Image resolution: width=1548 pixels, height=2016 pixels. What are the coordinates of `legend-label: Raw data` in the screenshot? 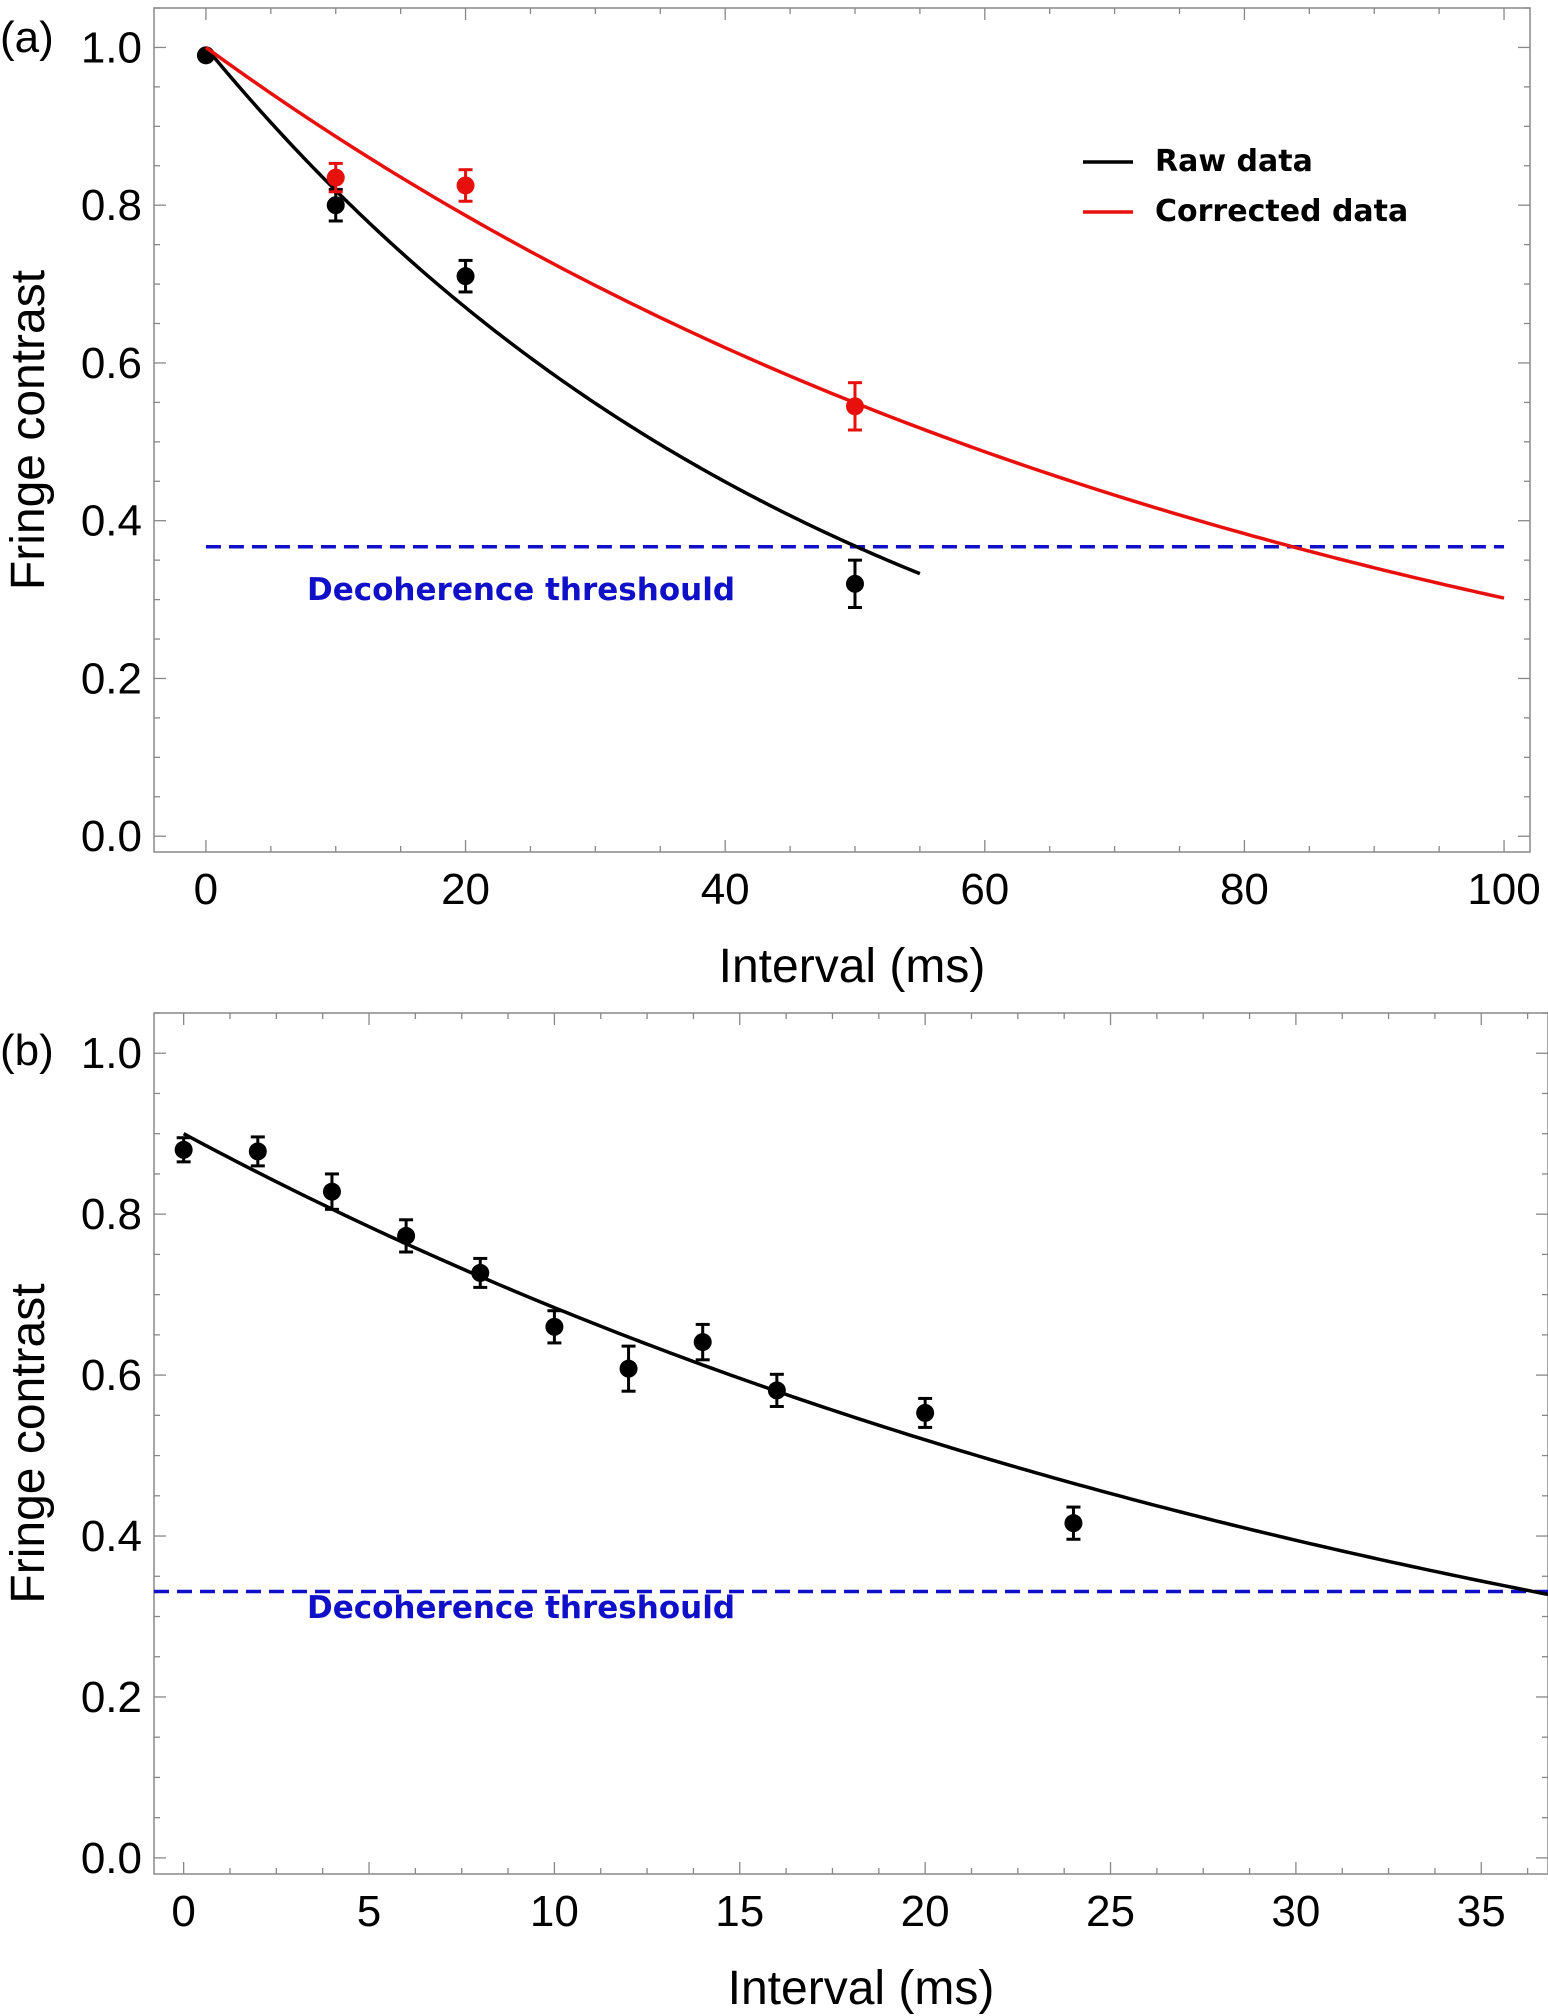 It's located at (1234, 161).